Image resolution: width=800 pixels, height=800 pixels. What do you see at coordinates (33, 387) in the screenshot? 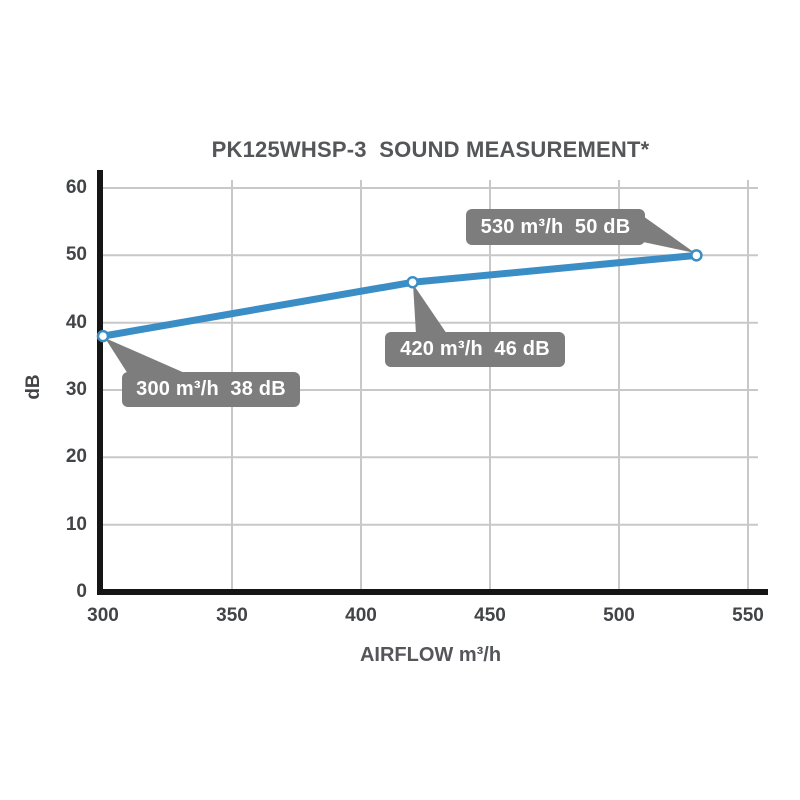
I see `y-axis-title: dB` at bounding box center [33, 387].